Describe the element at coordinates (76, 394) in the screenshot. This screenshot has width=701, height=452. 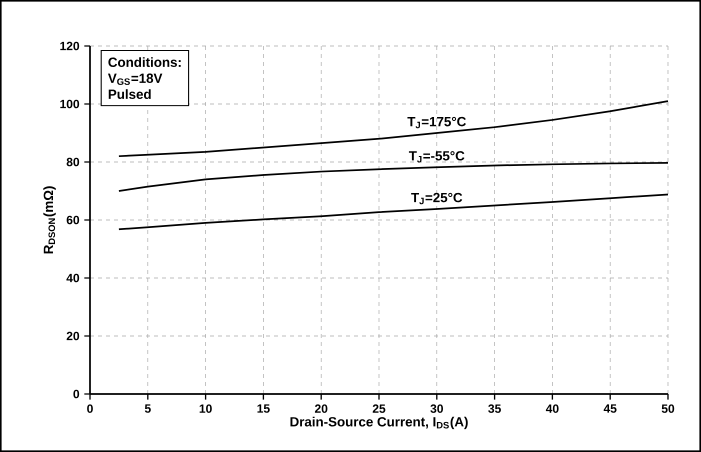
I see `y-tick-label: 0` at that location.